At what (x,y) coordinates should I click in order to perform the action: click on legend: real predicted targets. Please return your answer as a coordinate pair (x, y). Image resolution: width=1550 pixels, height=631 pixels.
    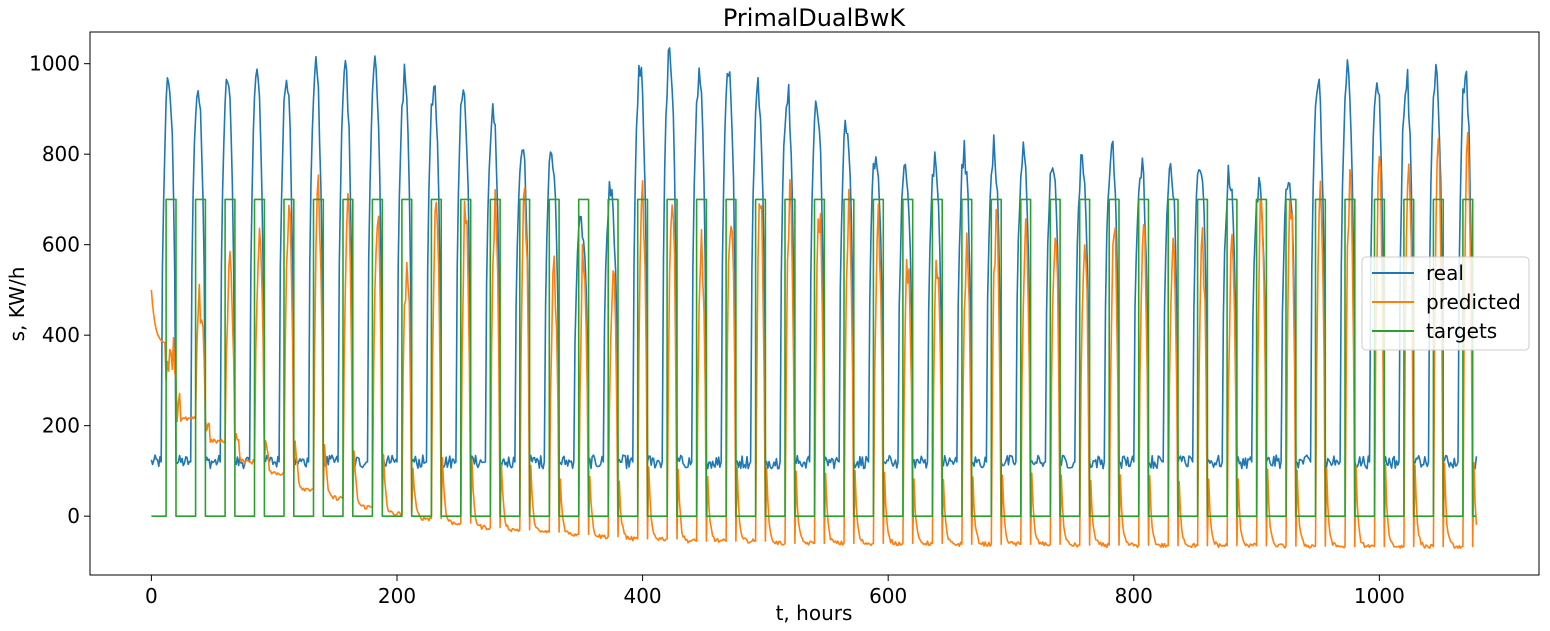
    Looking at the image, I should click on (1445, 303).